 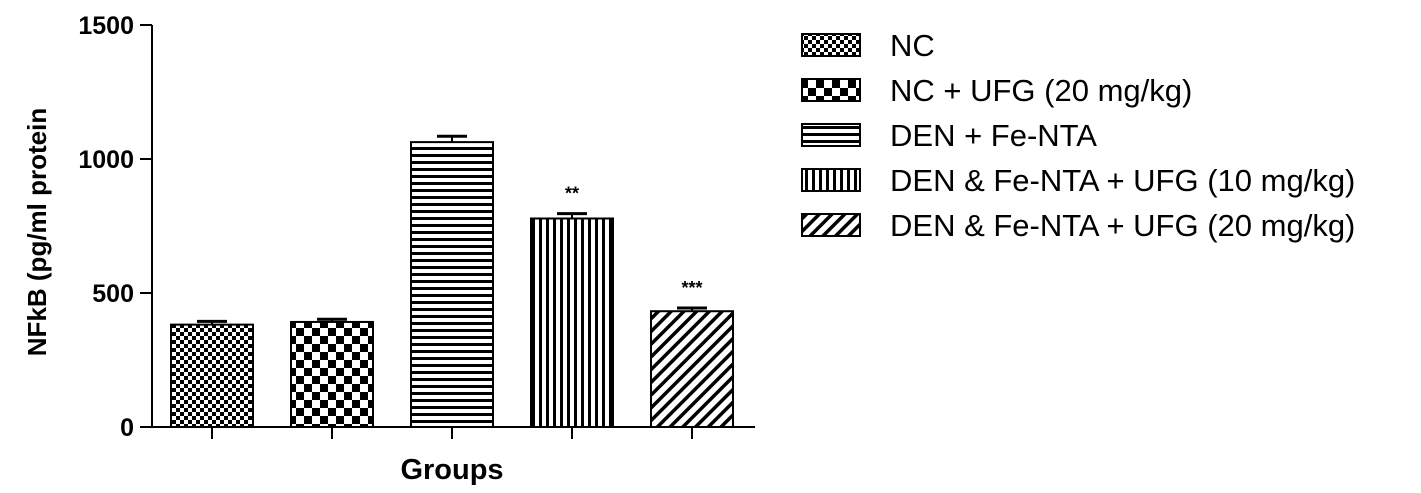 I want to click on y-axis-label: NFkB (pg/ml protein, so click(x=37, y=232).